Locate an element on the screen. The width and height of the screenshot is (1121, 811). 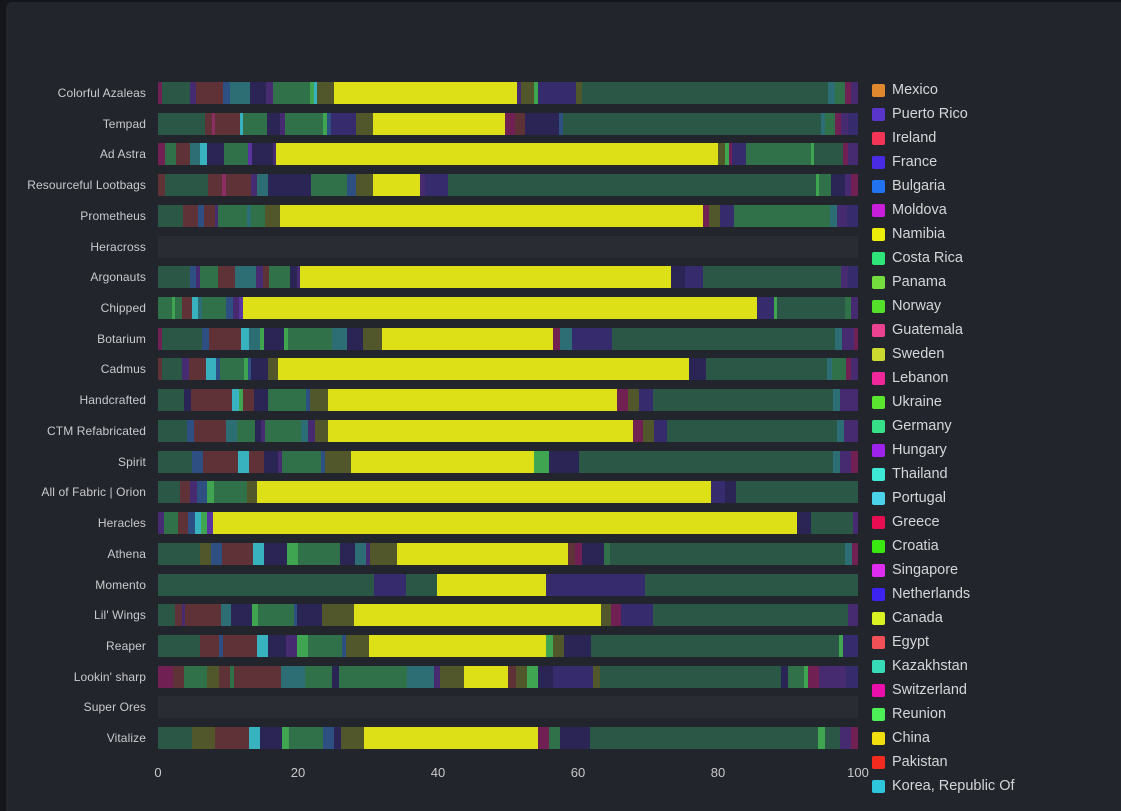
legend-item: Croatia is located at coordinates (996, 546).